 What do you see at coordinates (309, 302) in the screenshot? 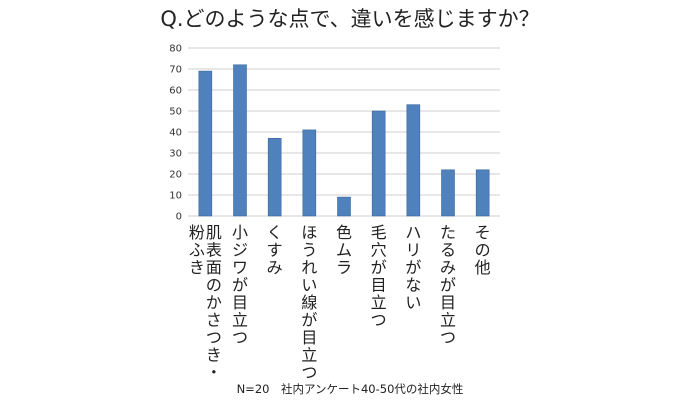
I see `x-category-label: ほうれい線が目立つ` at bounding box center [309, 302].